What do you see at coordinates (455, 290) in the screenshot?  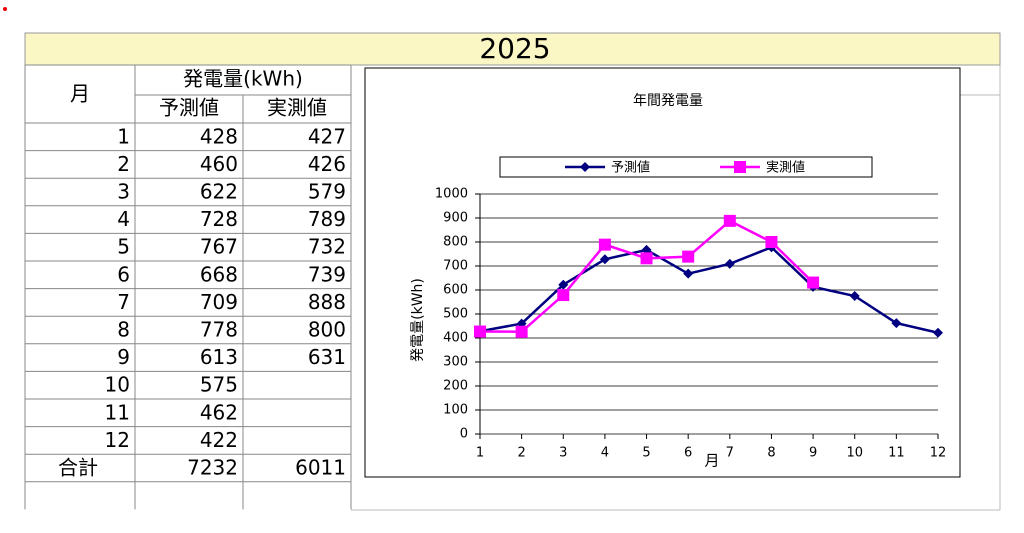 I see `y-tick-label: 600` at bounding box center [455, 290].